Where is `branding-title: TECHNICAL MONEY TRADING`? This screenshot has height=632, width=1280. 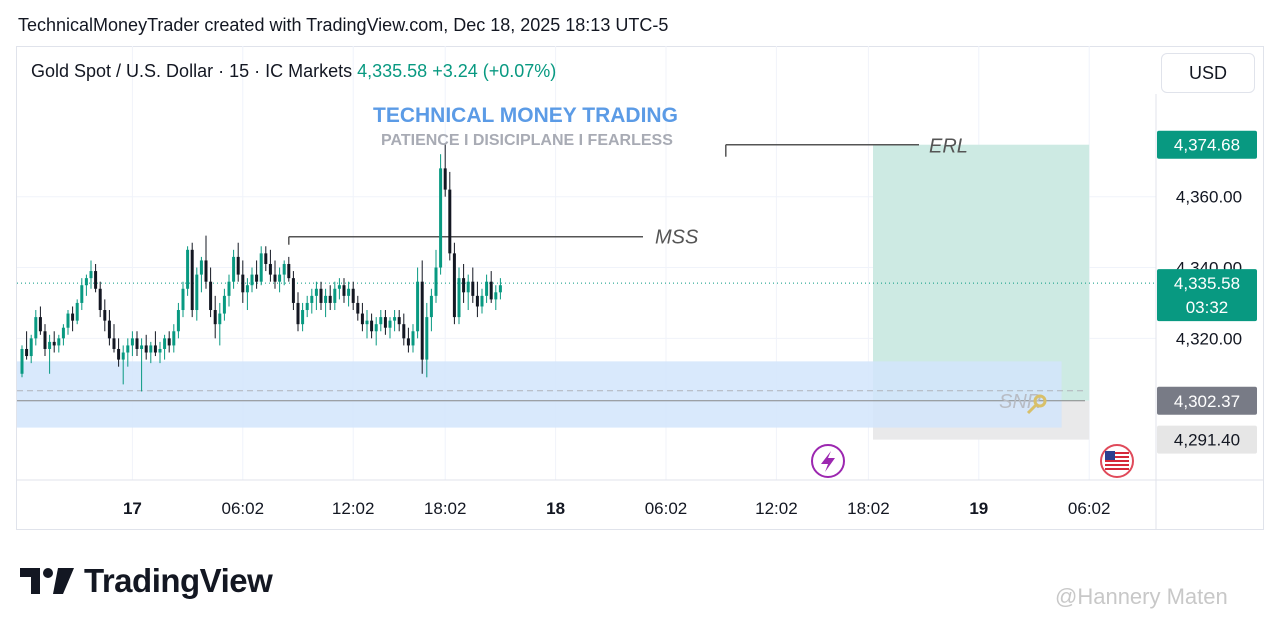
branding-title: TECHNICAL MONEY TRADING is located at coordinates (525, 115).